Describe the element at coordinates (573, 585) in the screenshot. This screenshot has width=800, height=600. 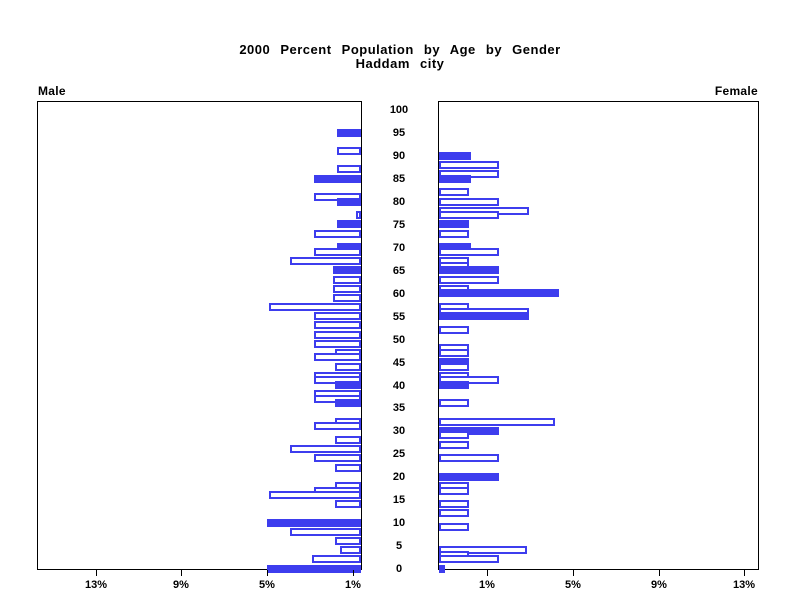
I see `female-axis-5pct-label: 5%` at that location.